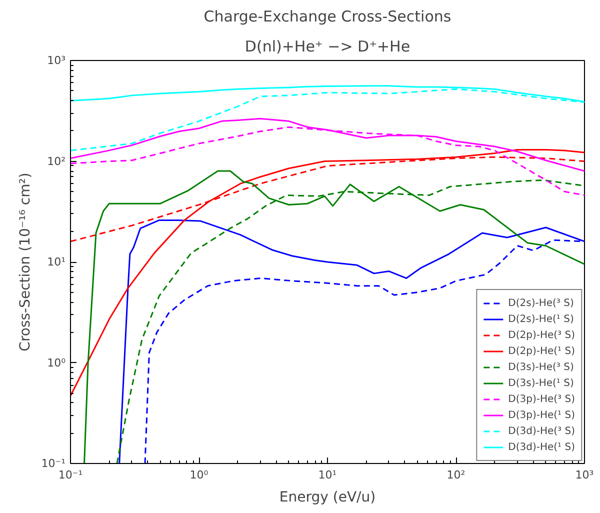  I want to click on legend-label: D(3s)-He(¹ S), so click(541, 383).